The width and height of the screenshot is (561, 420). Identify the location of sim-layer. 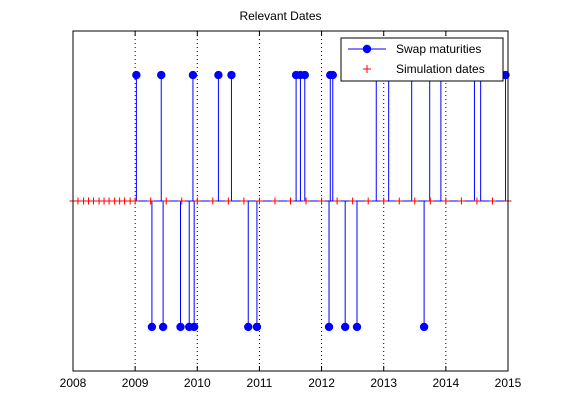
(290, 201).